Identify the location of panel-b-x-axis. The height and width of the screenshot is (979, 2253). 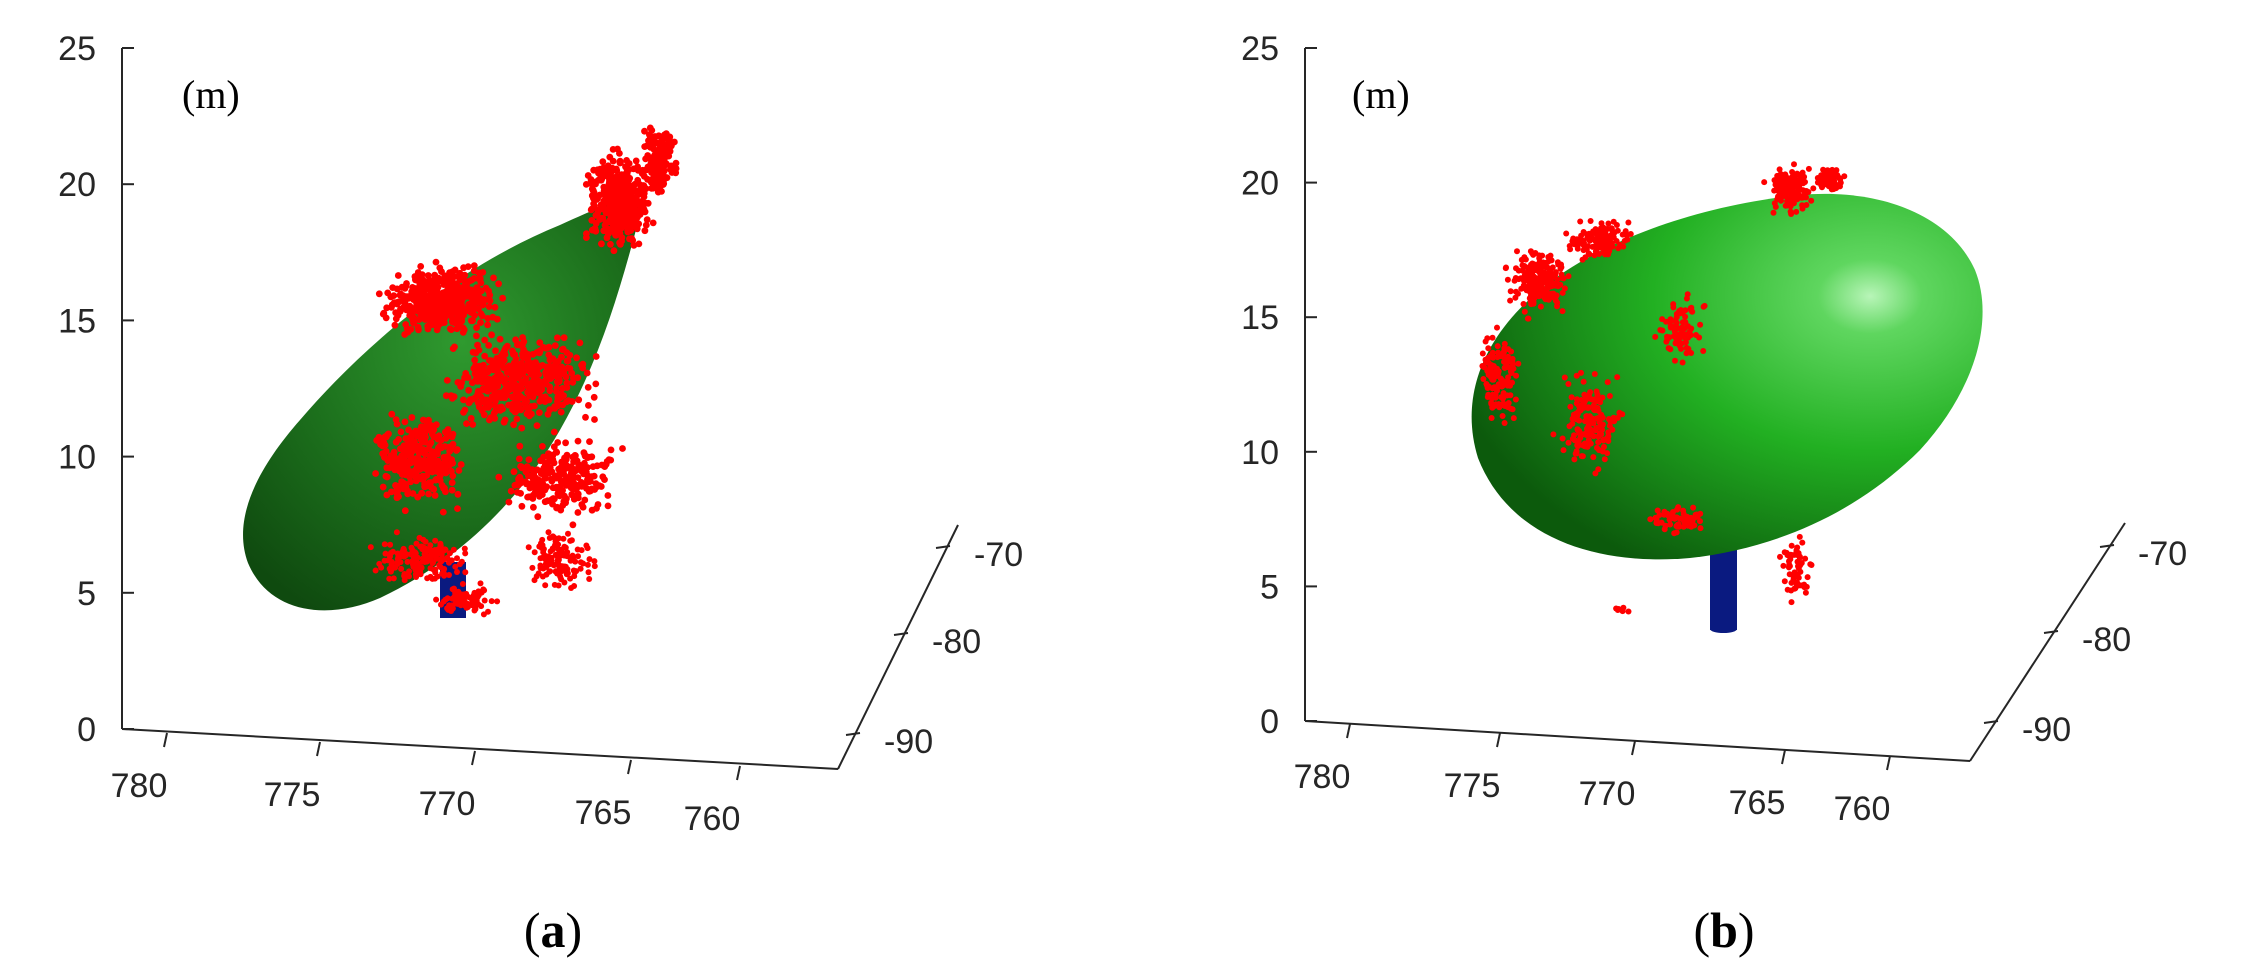
(1637, 741).